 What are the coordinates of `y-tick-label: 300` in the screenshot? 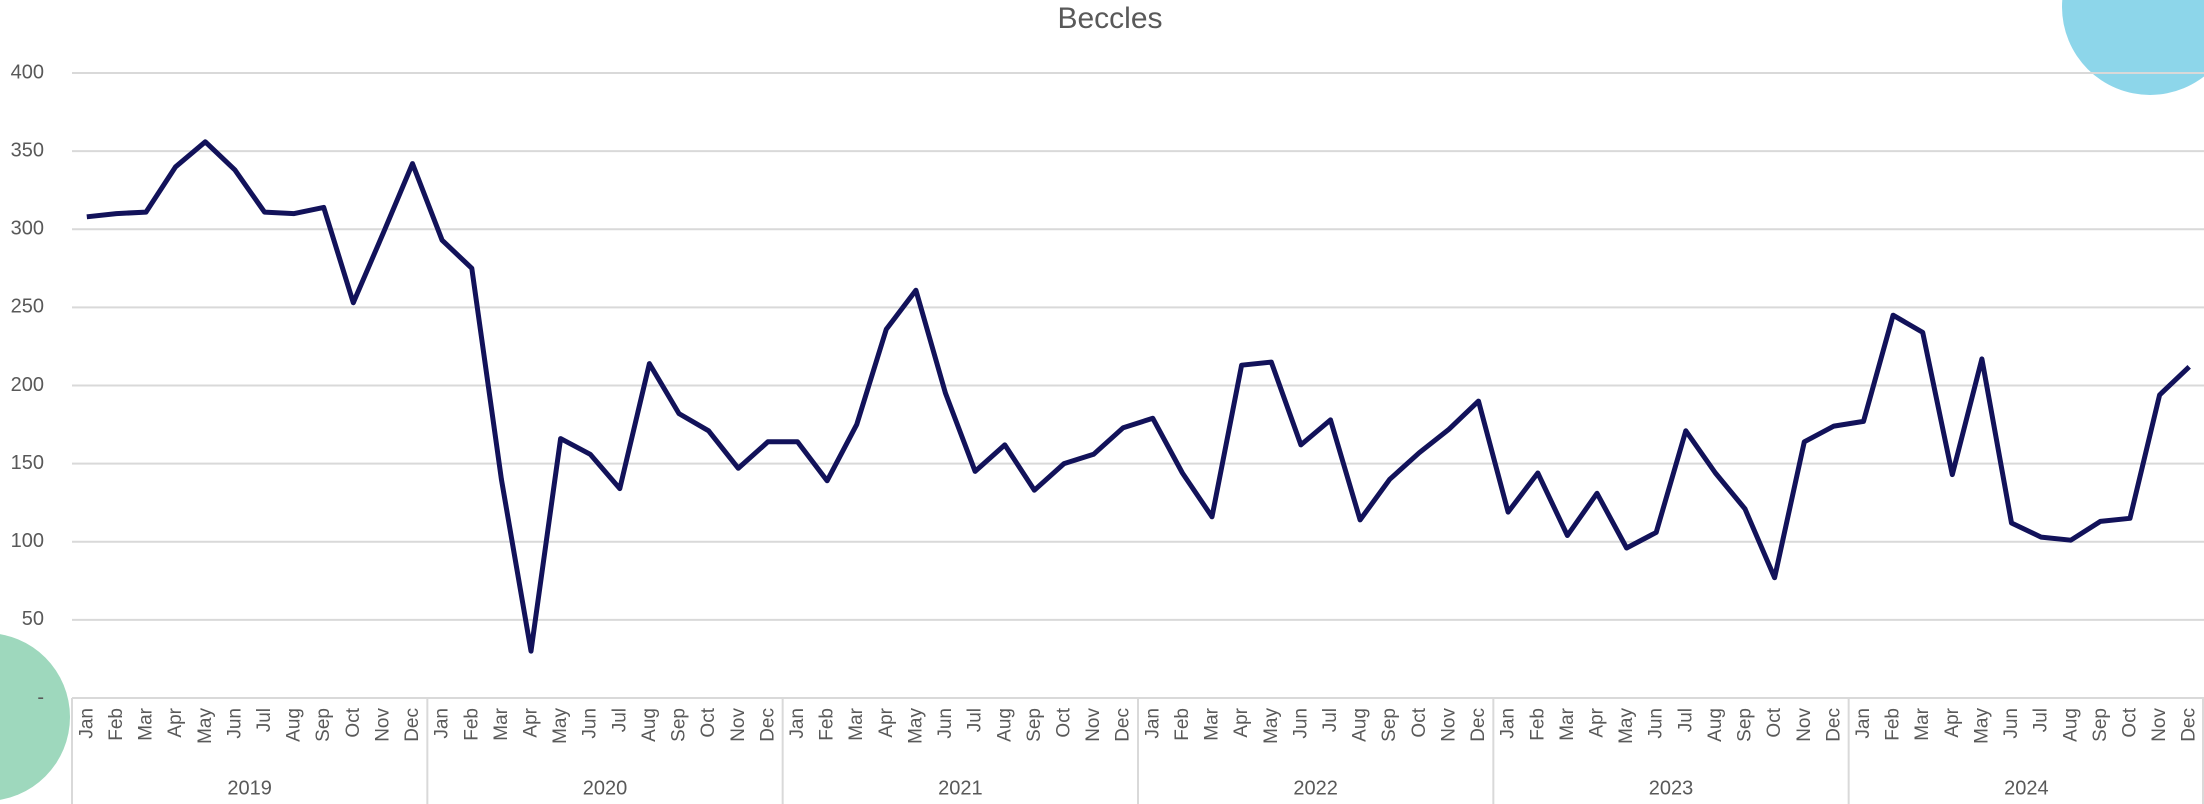 It's located at (27, 229).